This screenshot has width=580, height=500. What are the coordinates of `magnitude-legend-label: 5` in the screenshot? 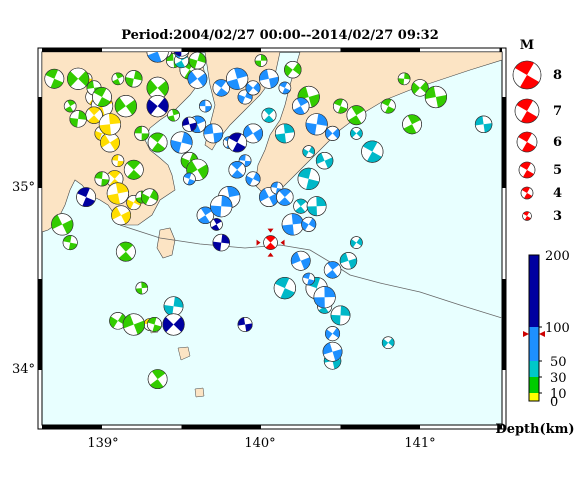 It's located at (557, 170).